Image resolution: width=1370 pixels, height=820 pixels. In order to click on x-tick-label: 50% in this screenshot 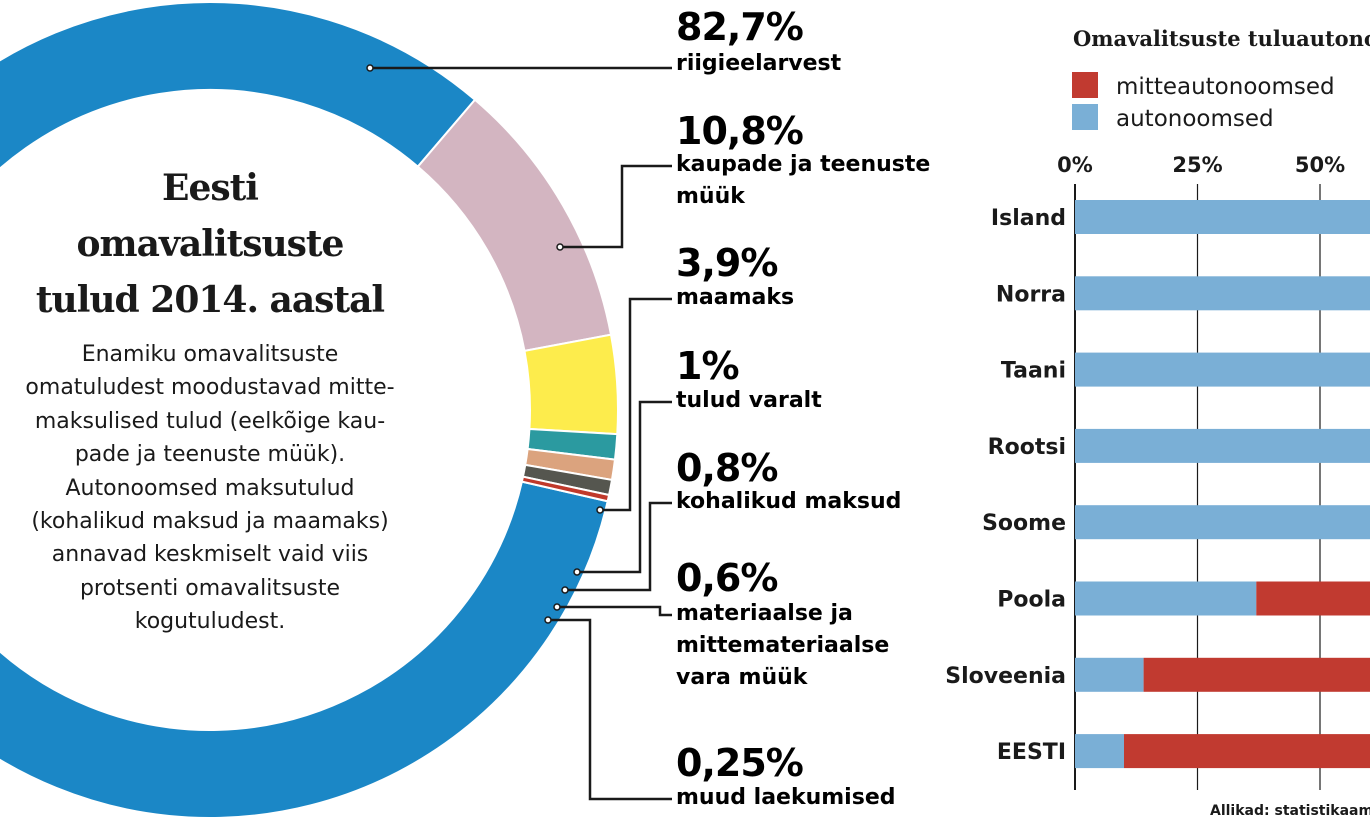, I will do `click(1320, 165)`.